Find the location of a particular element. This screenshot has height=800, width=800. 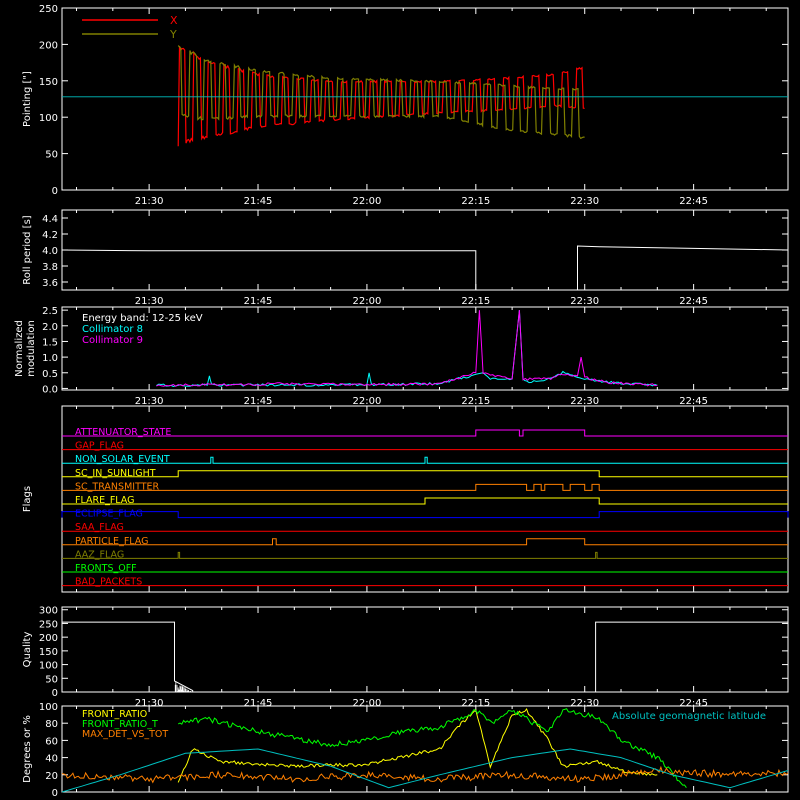

flag-label-sc_transmitter: SC_TRANSMITTER is located at coordinates (117, 486).